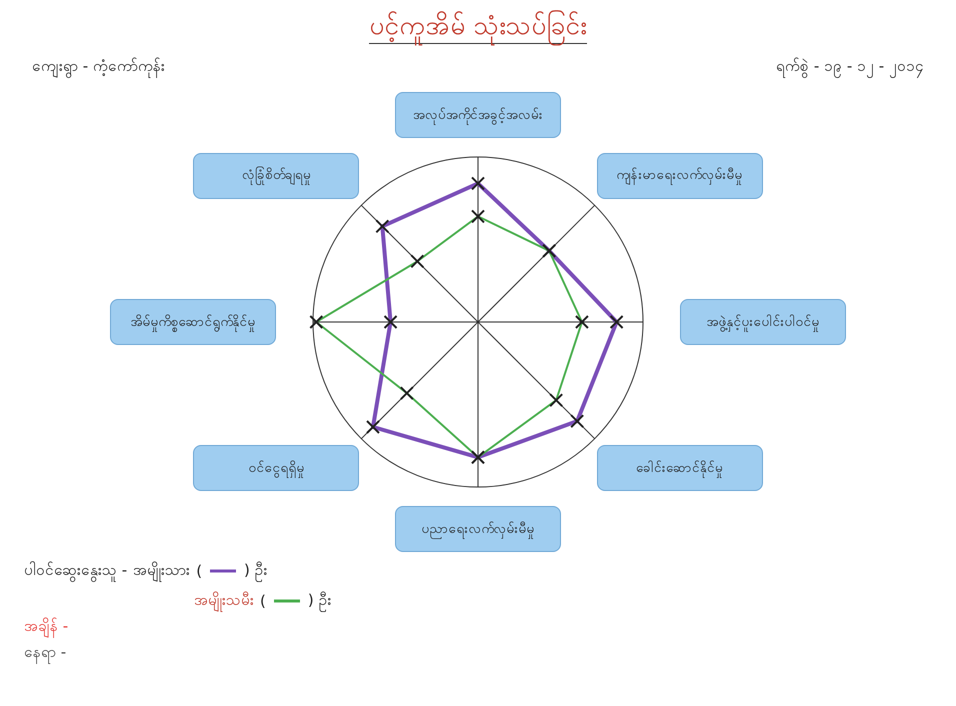 This screenshot has width=956, height=706. Describe the element at coordinates (478, 27) in the screenshot. I see `chart-title: ပင့်ကူအိမ် သုံးသပ်ခြင်း` at that location.